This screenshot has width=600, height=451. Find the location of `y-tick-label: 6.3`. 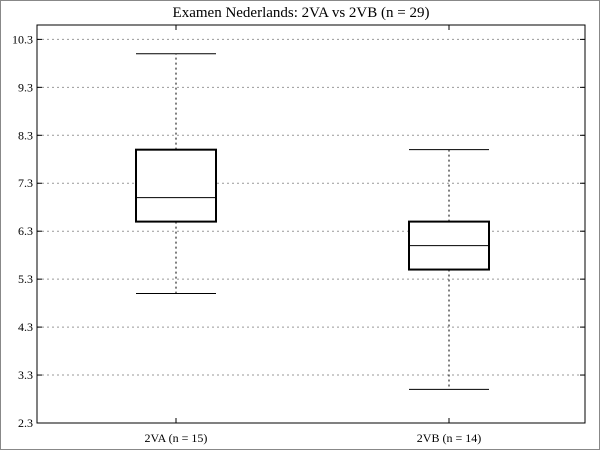

y-tick-label: 6.3 is located at coordinates (25, 231).